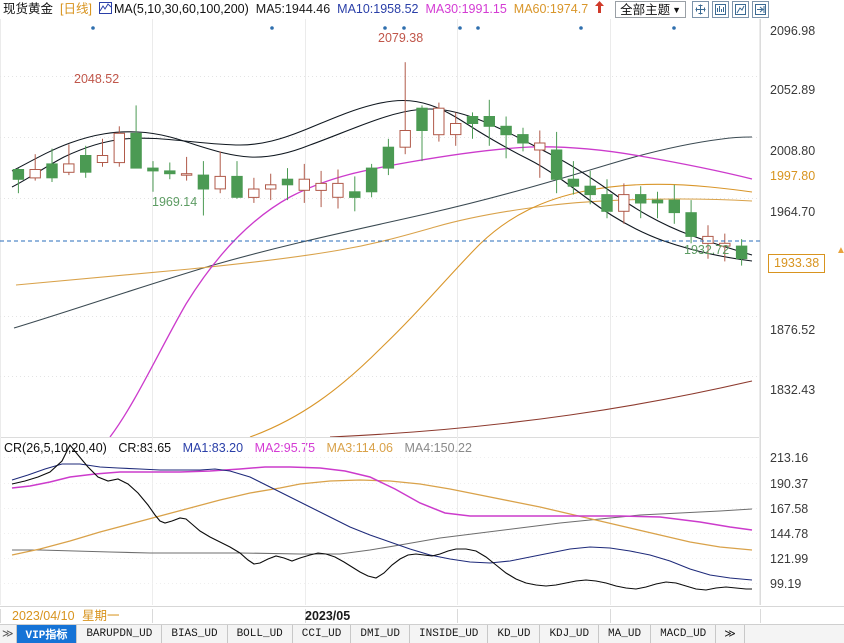  What do you see at coordinates (793, 90) in the screenshot?
I see `price-tick: 2052.89` at bounding box center [793, 90].